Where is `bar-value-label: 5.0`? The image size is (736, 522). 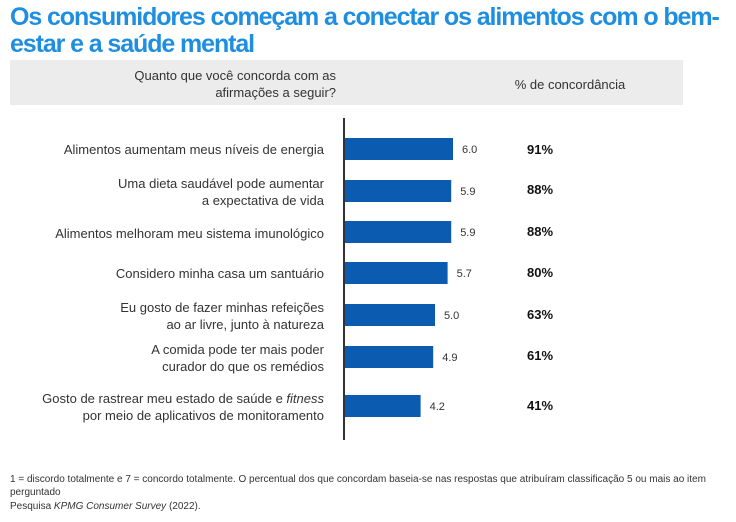 bar-value-label: 5.0 is located at coordinates (451, 316).